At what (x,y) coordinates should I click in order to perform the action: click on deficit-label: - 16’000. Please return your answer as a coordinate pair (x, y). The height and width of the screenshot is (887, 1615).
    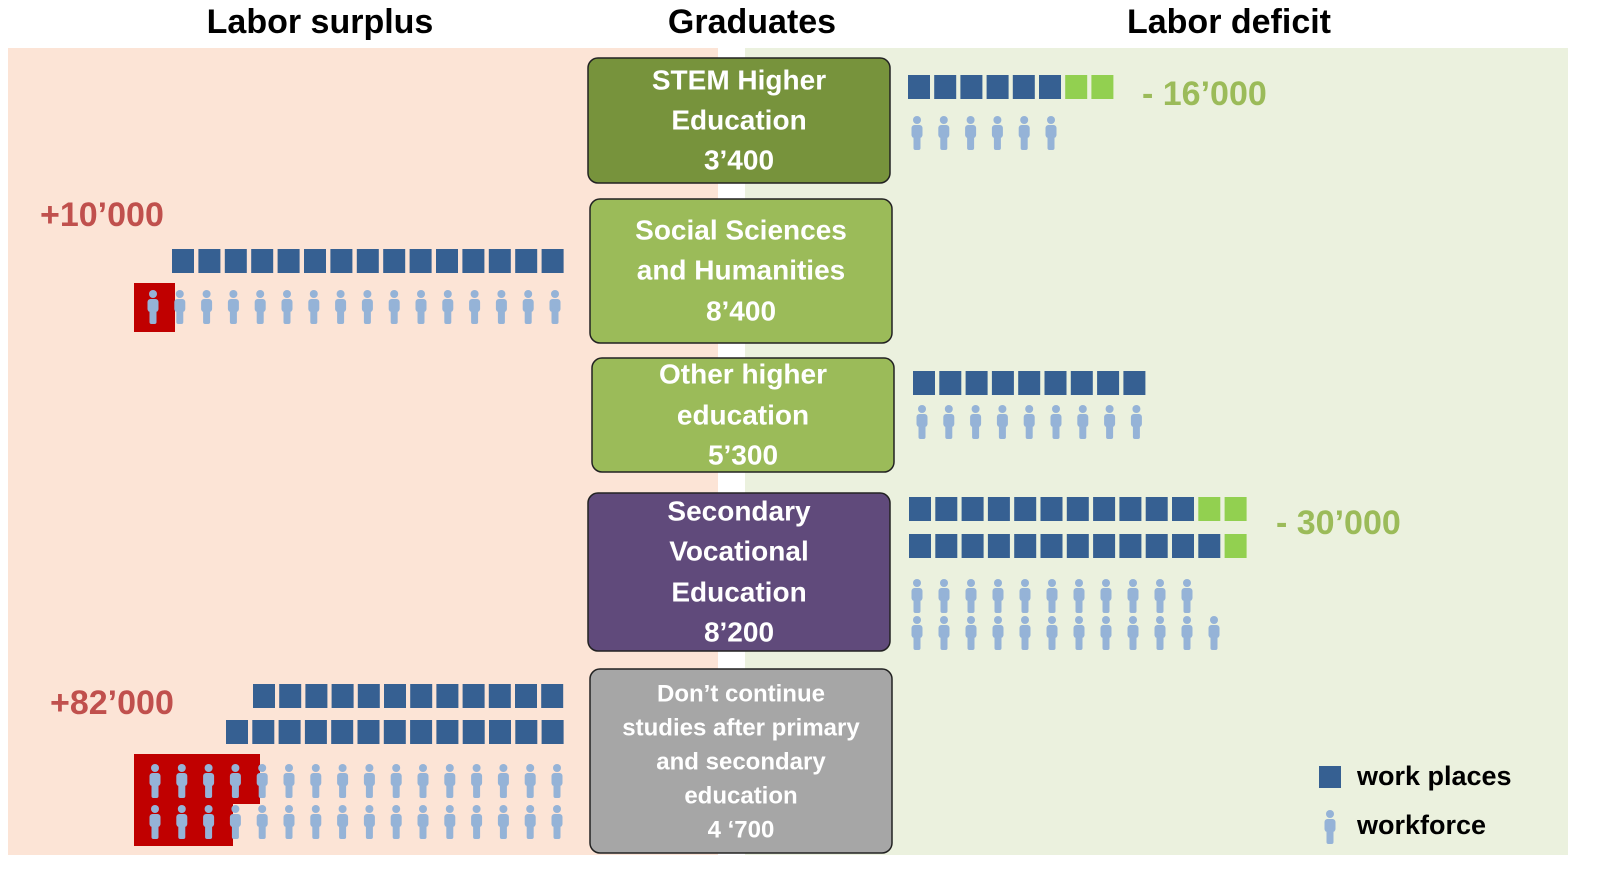
    Looking at the image, I should click on (1204, 94).